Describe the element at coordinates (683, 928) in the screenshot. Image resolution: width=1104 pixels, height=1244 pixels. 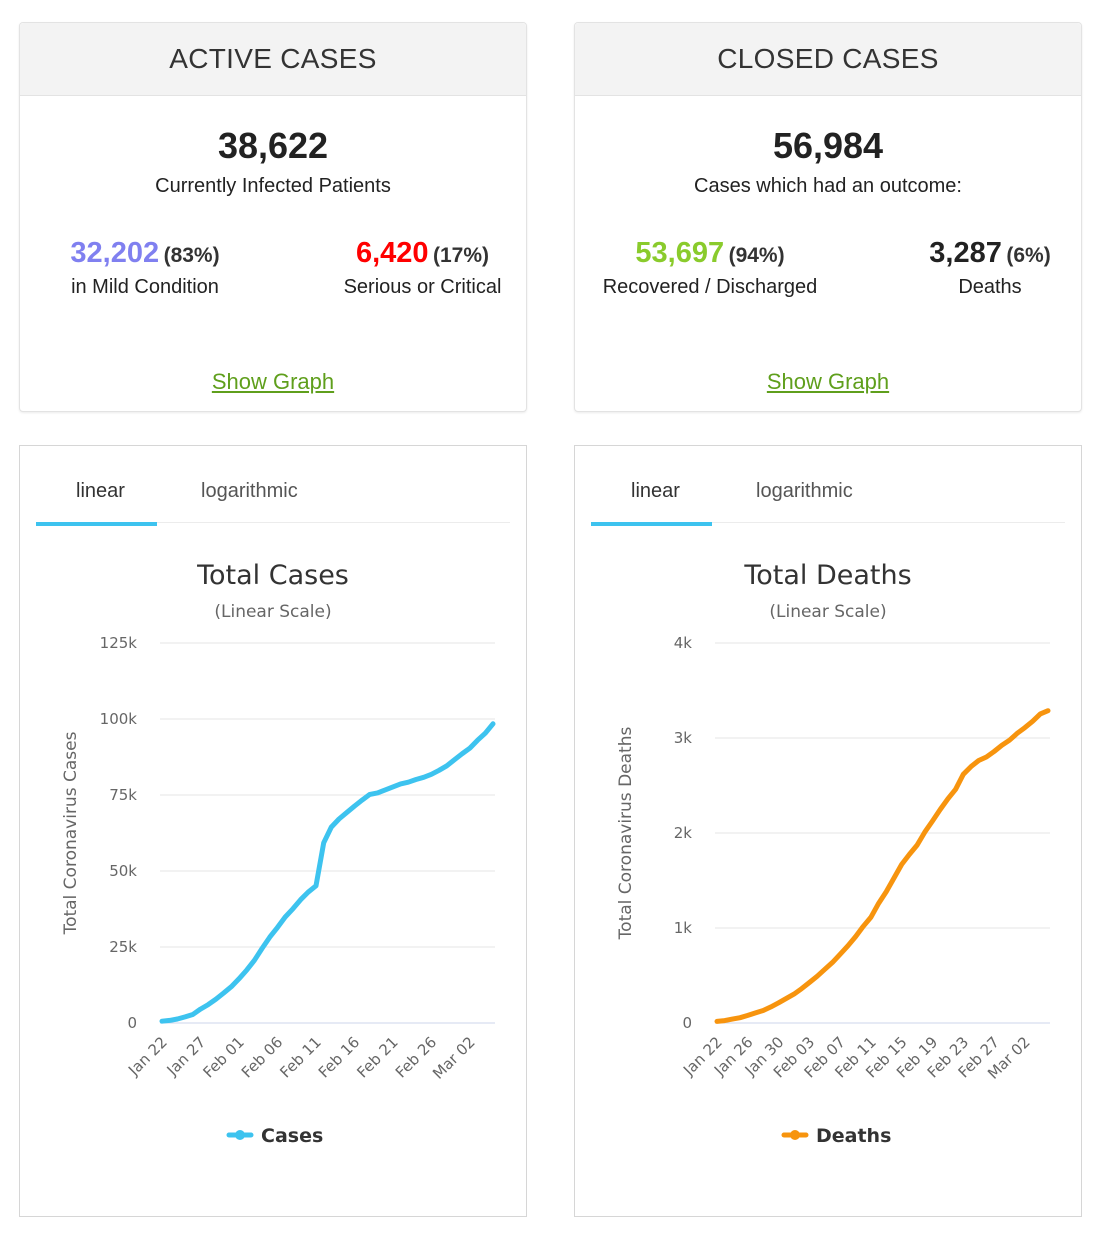
I see `deaths-ytick-label: 1k` at that location.